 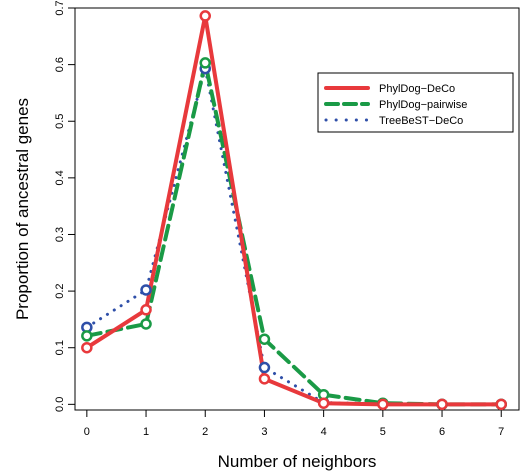 I want to click on y-tick-label: 0.2, so click(x=60, y=290).